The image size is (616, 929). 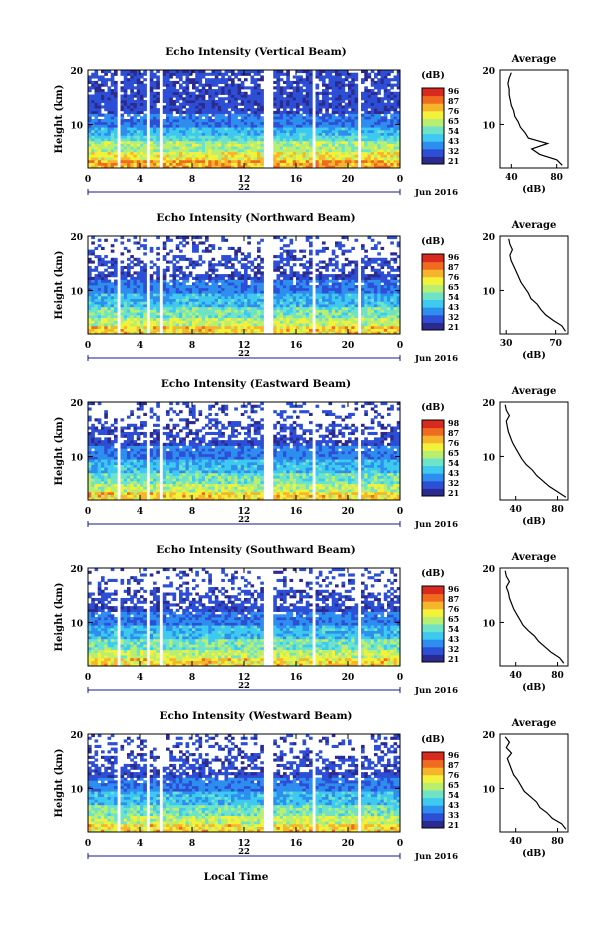 What do you see at coordinates (244, 512) in the screenshot?
I see `x-tick-label: 12` at bounding box center [244, 512].